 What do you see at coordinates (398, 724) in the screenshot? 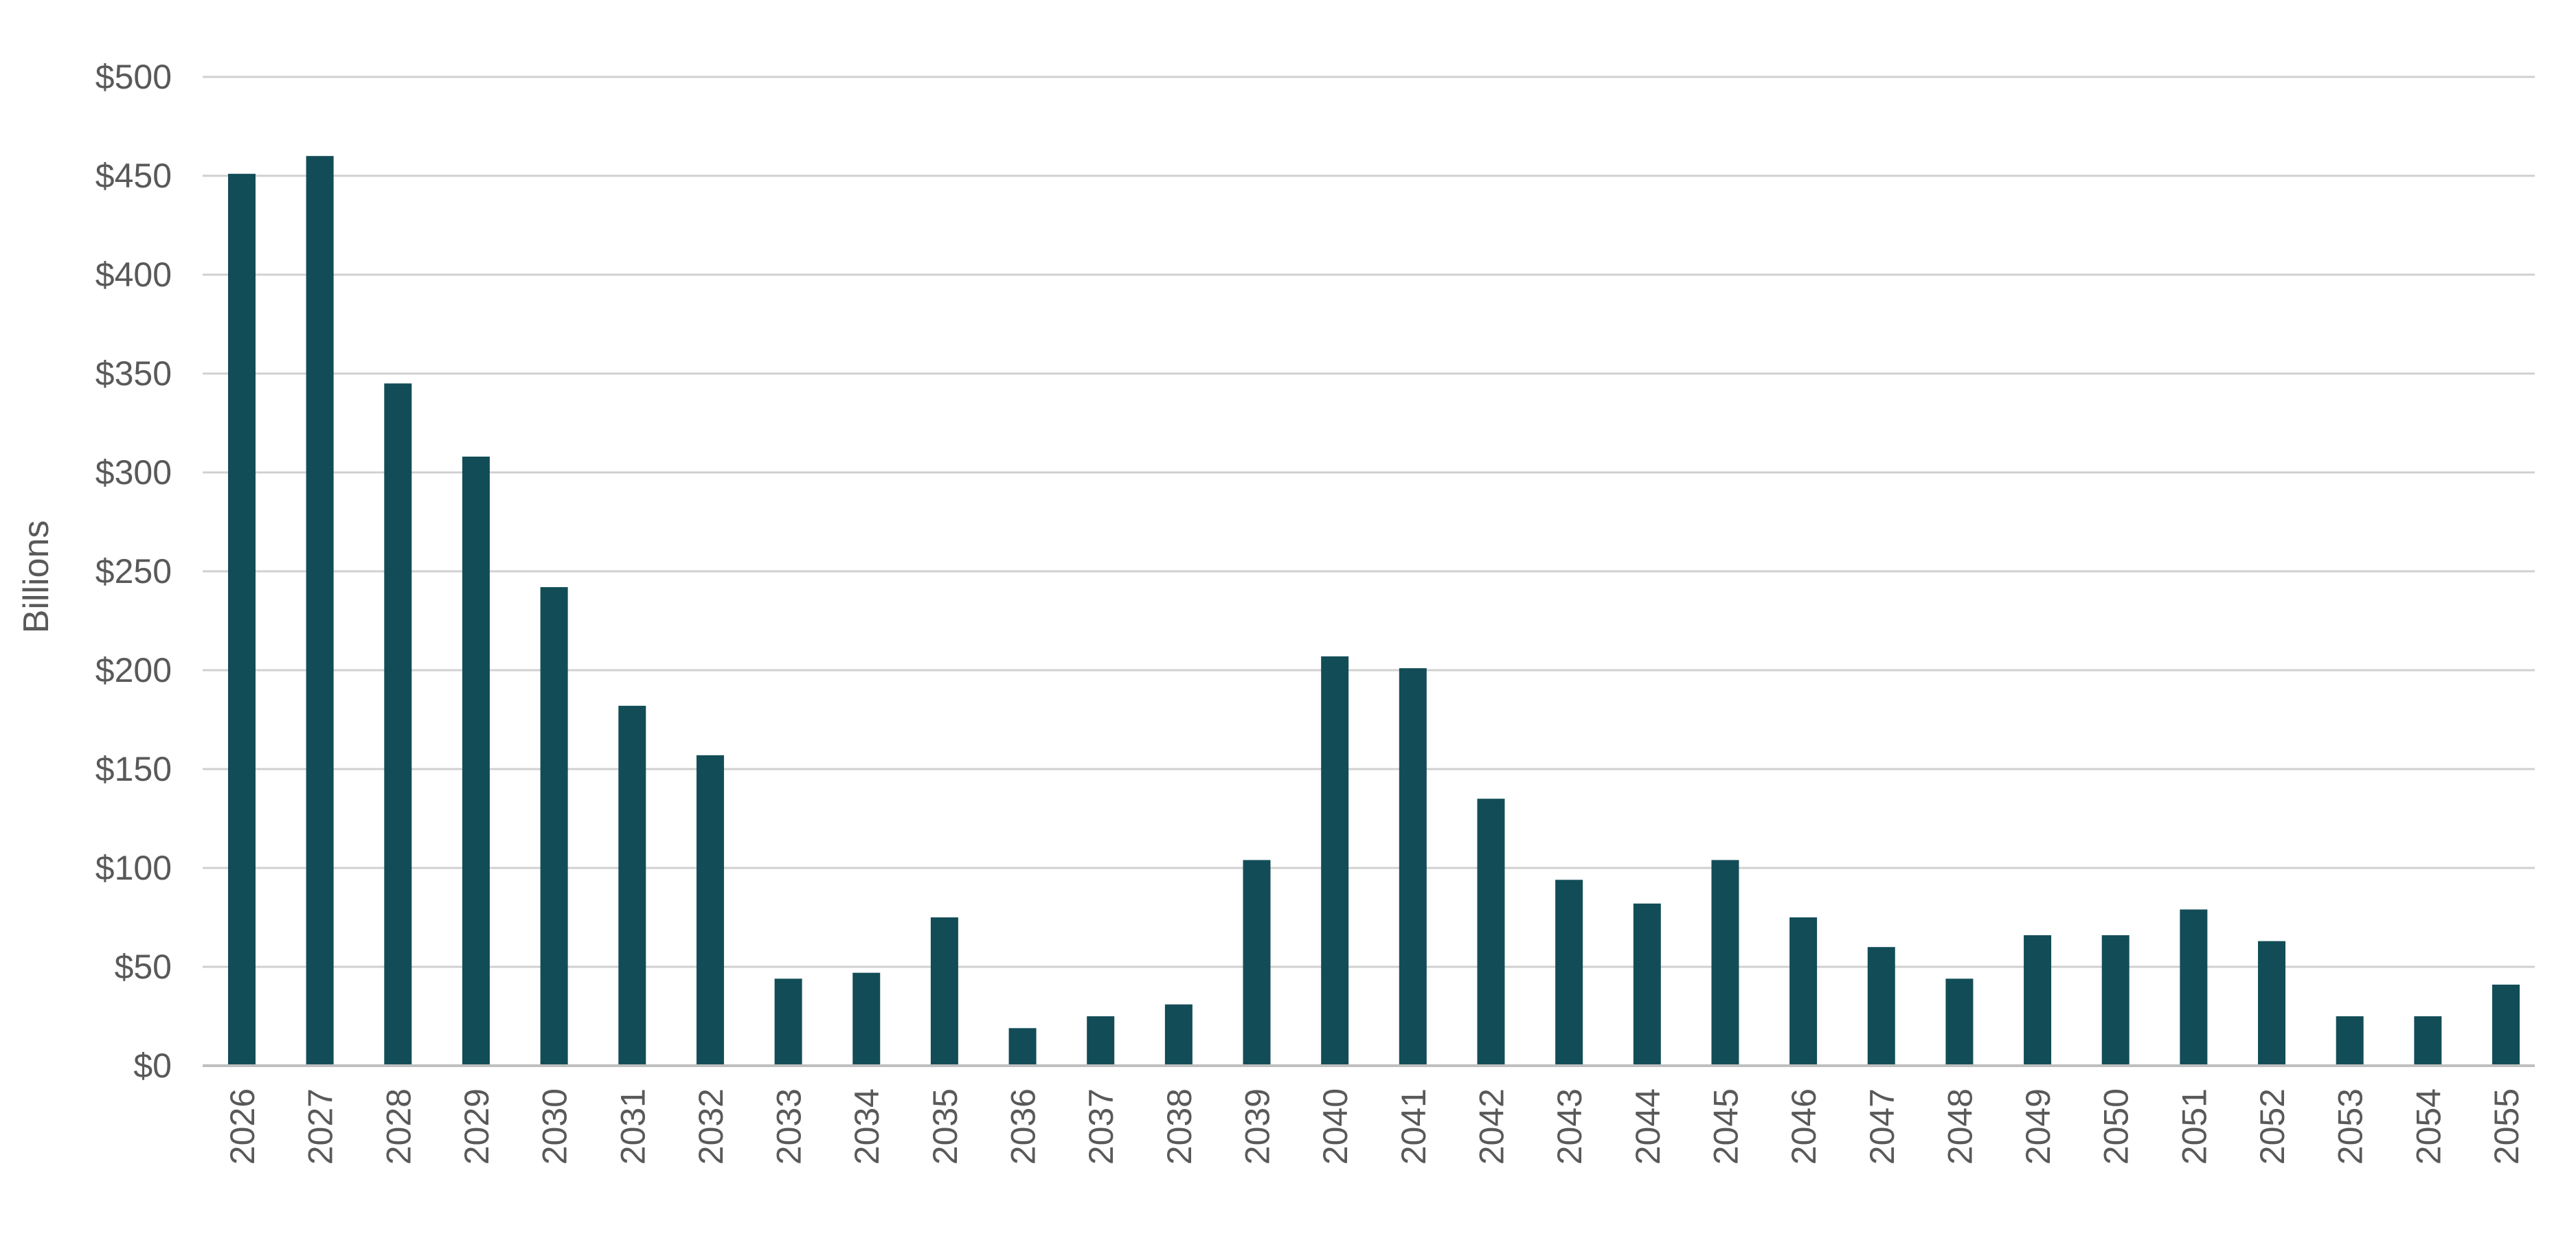
I see `bar-2028` at bounding box center [398, 724].